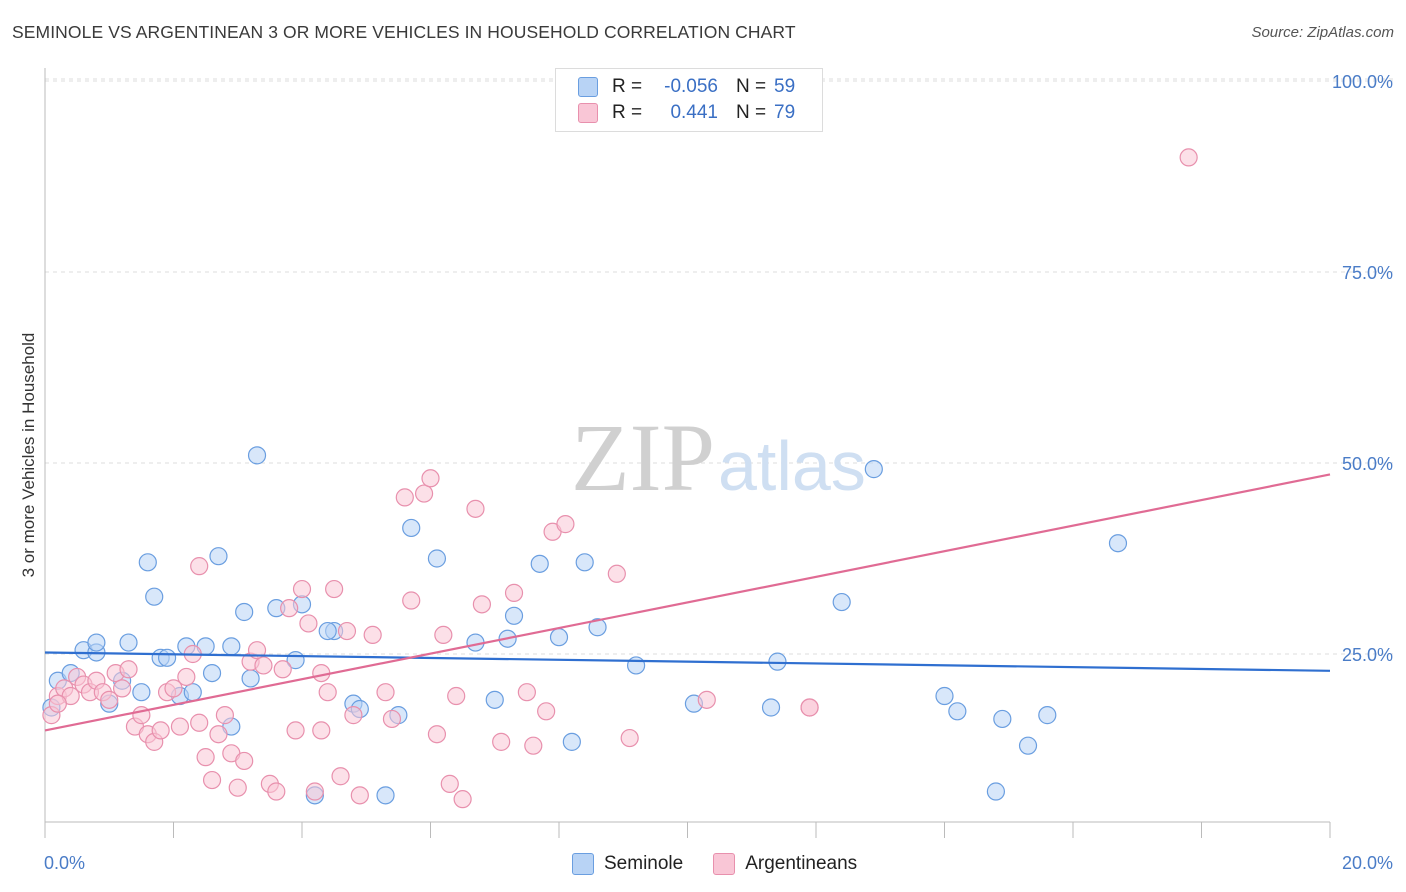 This screenshot has width=1406, height=892. Describe the element at coordinates (1367, 464) in the screenshot. I see `y-tick-label: 50.0%` at that location.